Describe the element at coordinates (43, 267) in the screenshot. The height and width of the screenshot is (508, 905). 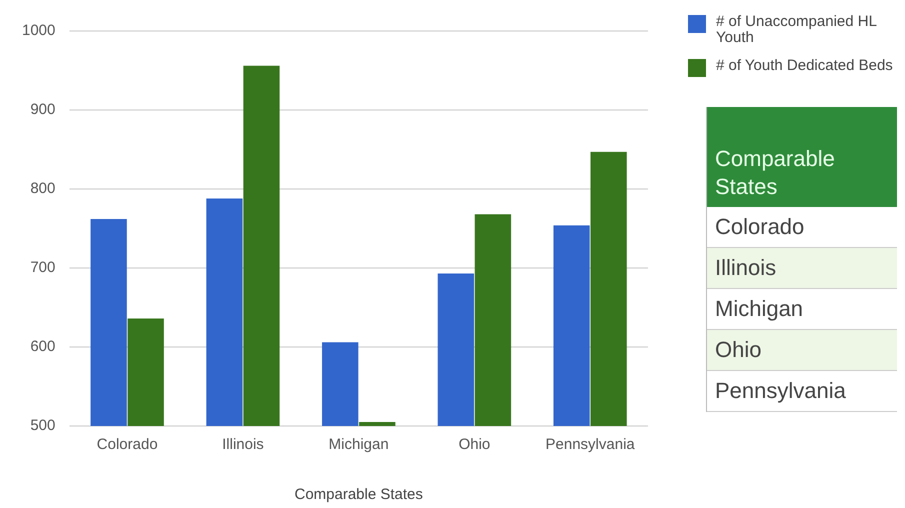
I see `y-tick-label: 700` at that location.